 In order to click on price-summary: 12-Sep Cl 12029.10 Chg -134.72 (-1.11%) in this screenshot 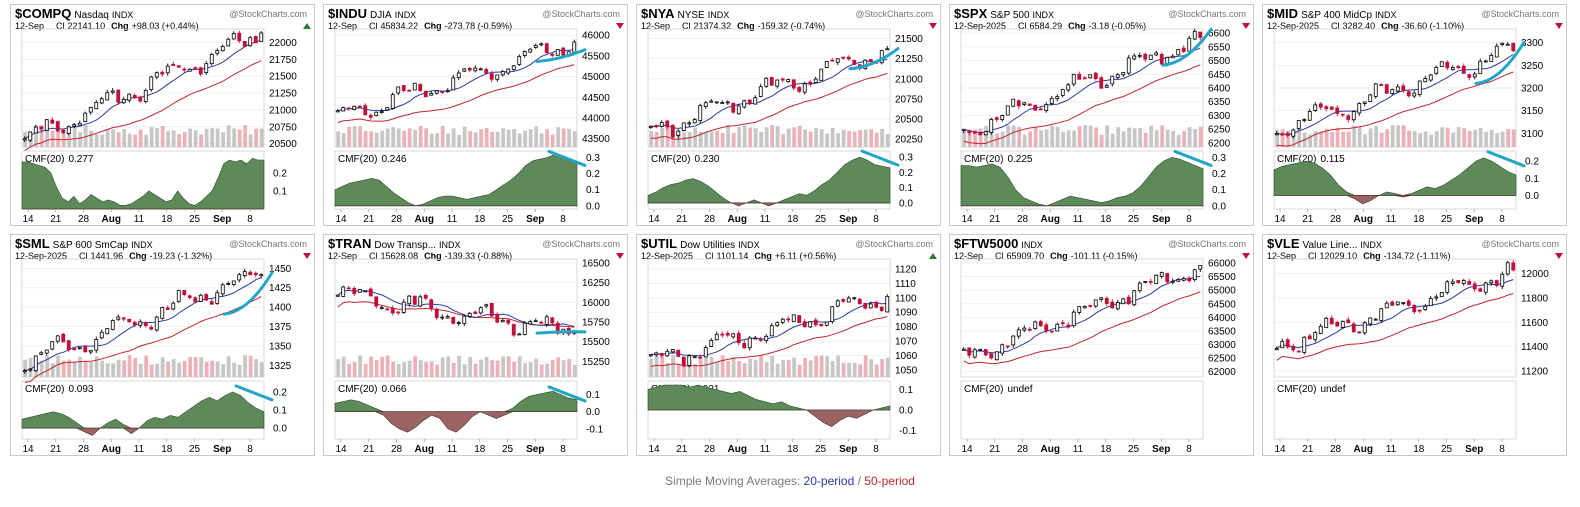, I will do `click(1358, 256)`.